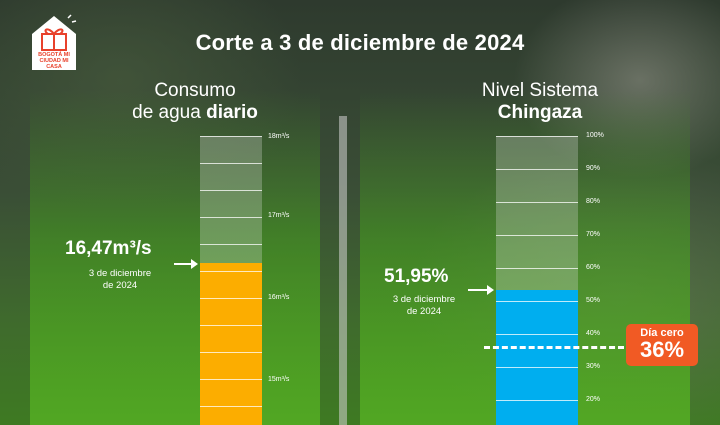  What do you see at coordinates (662, 333) in the screenshot?
I see `dia-cero-label: Día cero` at bounding box center [662, 333].